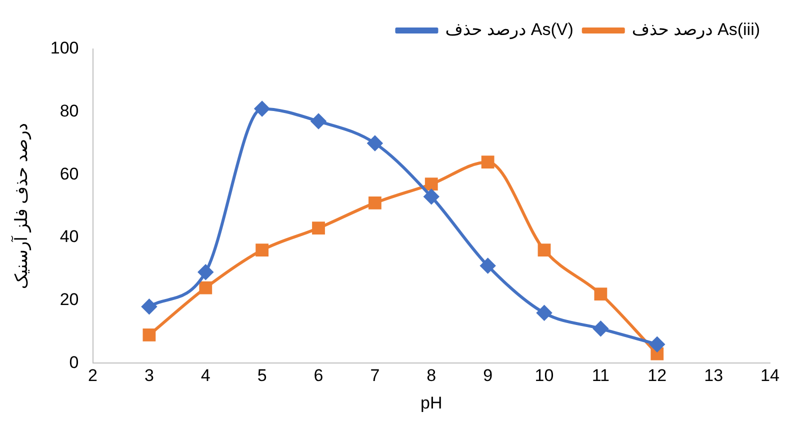 This screenshot has height=426, width=802. What do you see at coordinates (714, 376) in the screenshot?
I see `x-tick-label: 13` at bounding box center [714, 376].